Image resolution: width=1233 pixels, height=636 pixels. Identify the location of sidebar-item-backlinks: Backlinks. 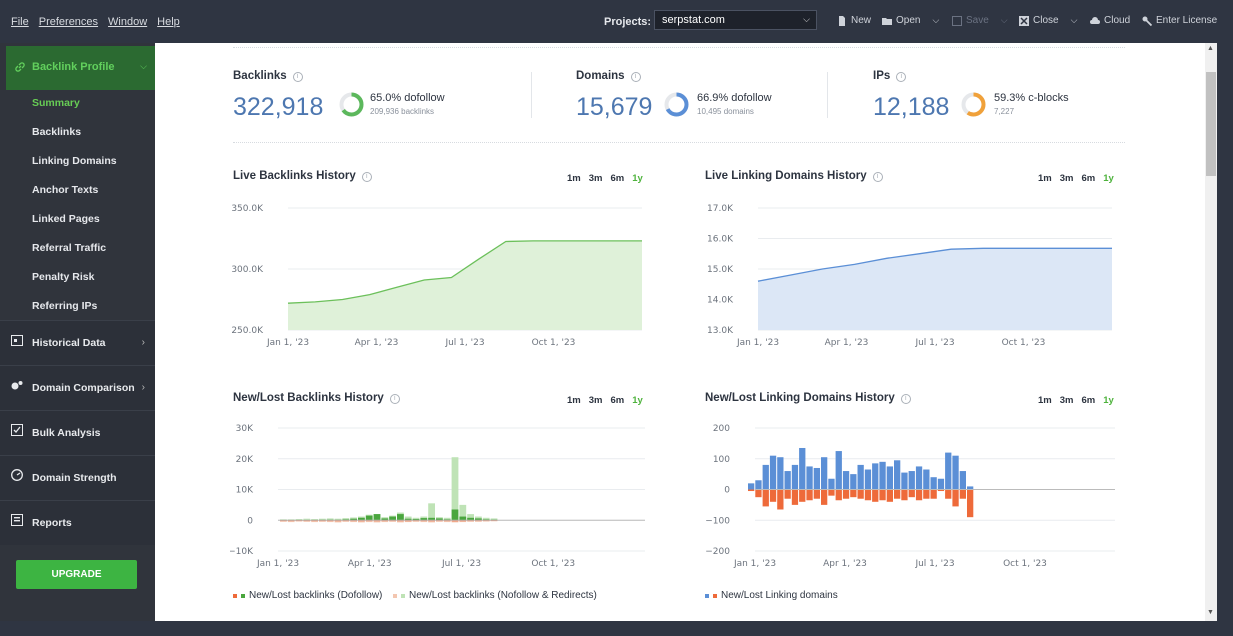
(57, 132).